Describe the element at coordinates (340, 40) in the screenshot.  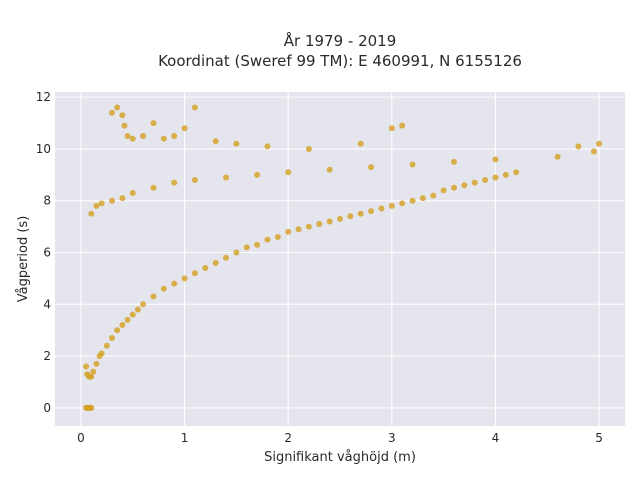
I see `chart-title: År 1979 - 2019` at that location.